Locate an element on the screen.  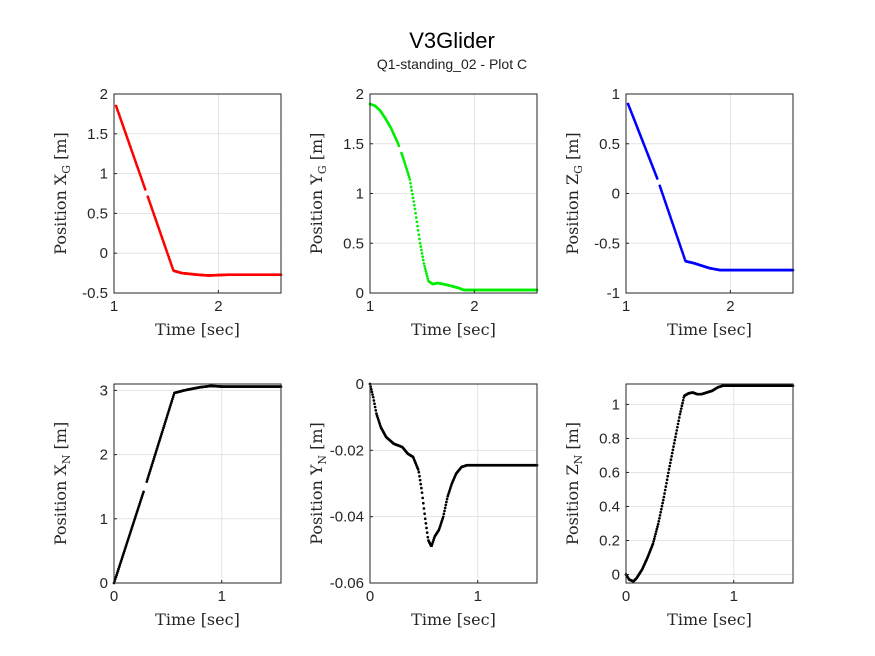
axes-frame is located at coordinates (197, 483).